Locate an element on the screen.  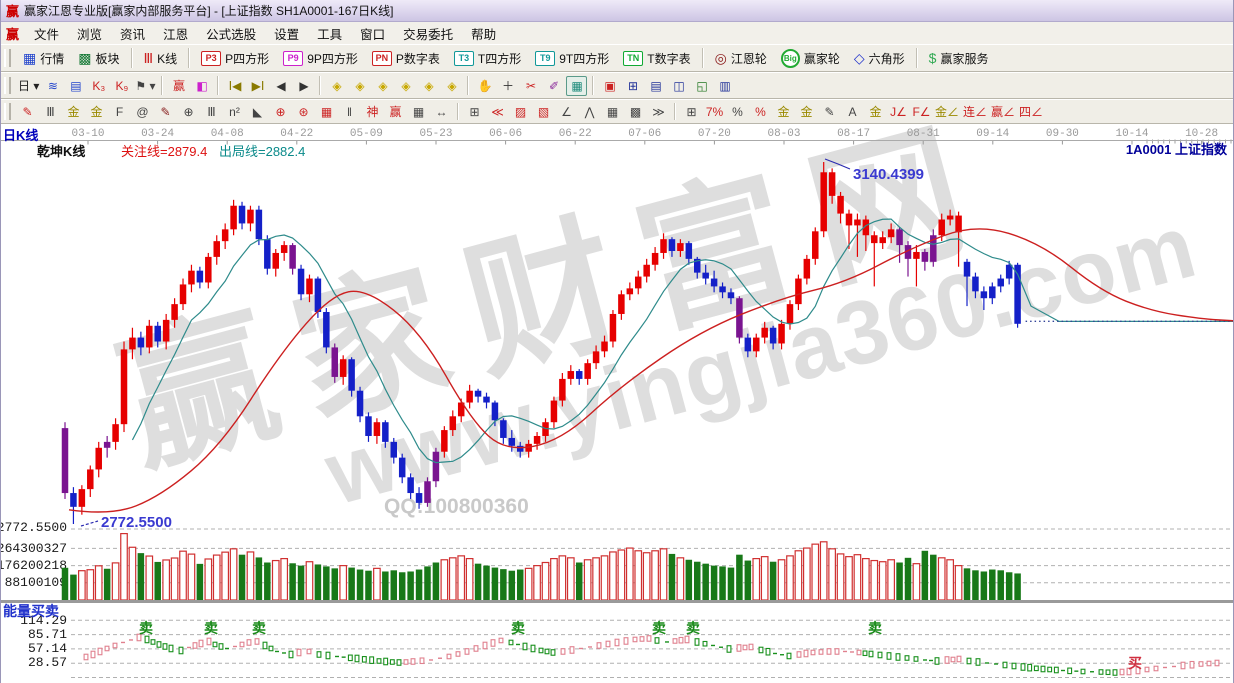
p-square-button: P3 P四方形 is located at coordinates (235, 58).